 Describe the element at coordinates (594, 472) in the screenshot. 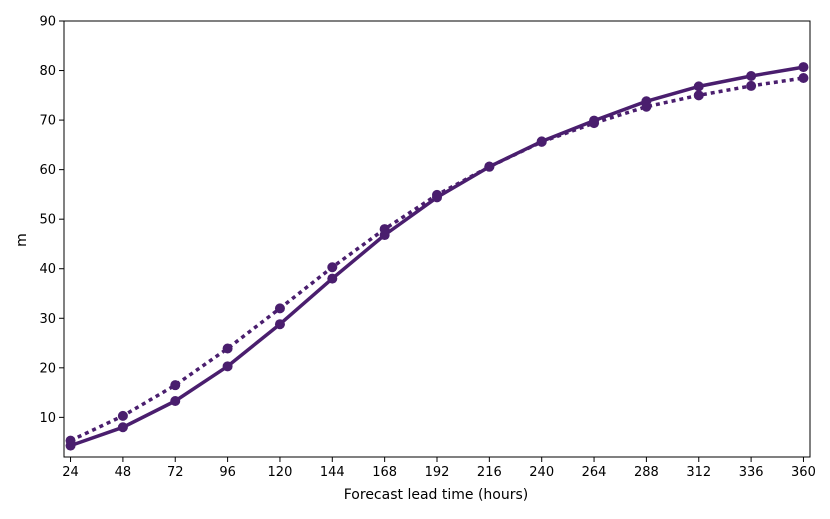

I see `x-tick-label: 264` at that location.